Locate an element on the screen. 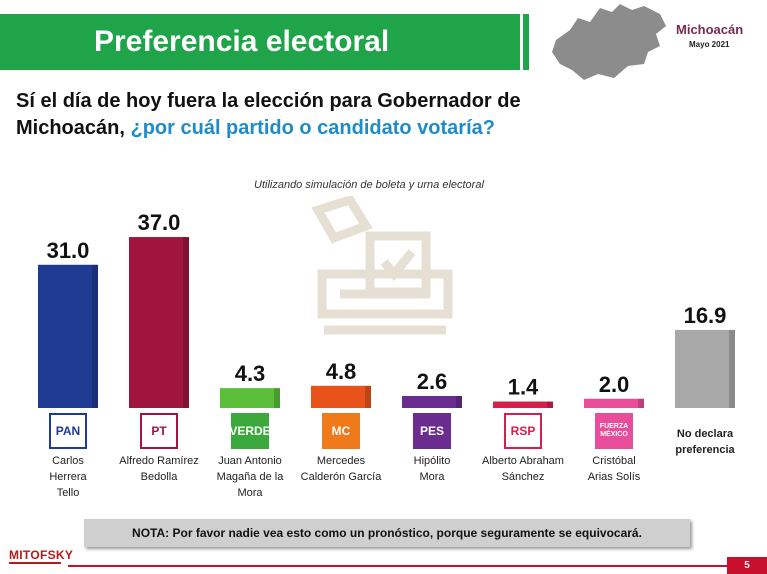  category-label: Arias Solís is located at coordinates (614, 477).